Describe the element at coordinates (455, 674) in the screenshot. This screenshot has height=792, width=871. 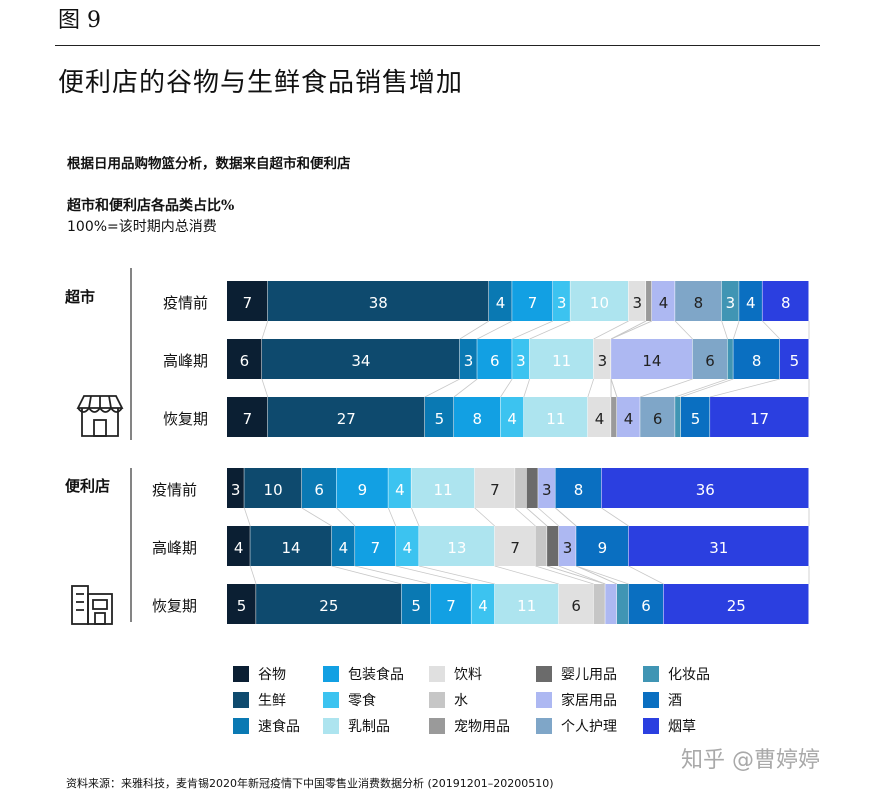
I see `legend-item: 饮料` at that location.